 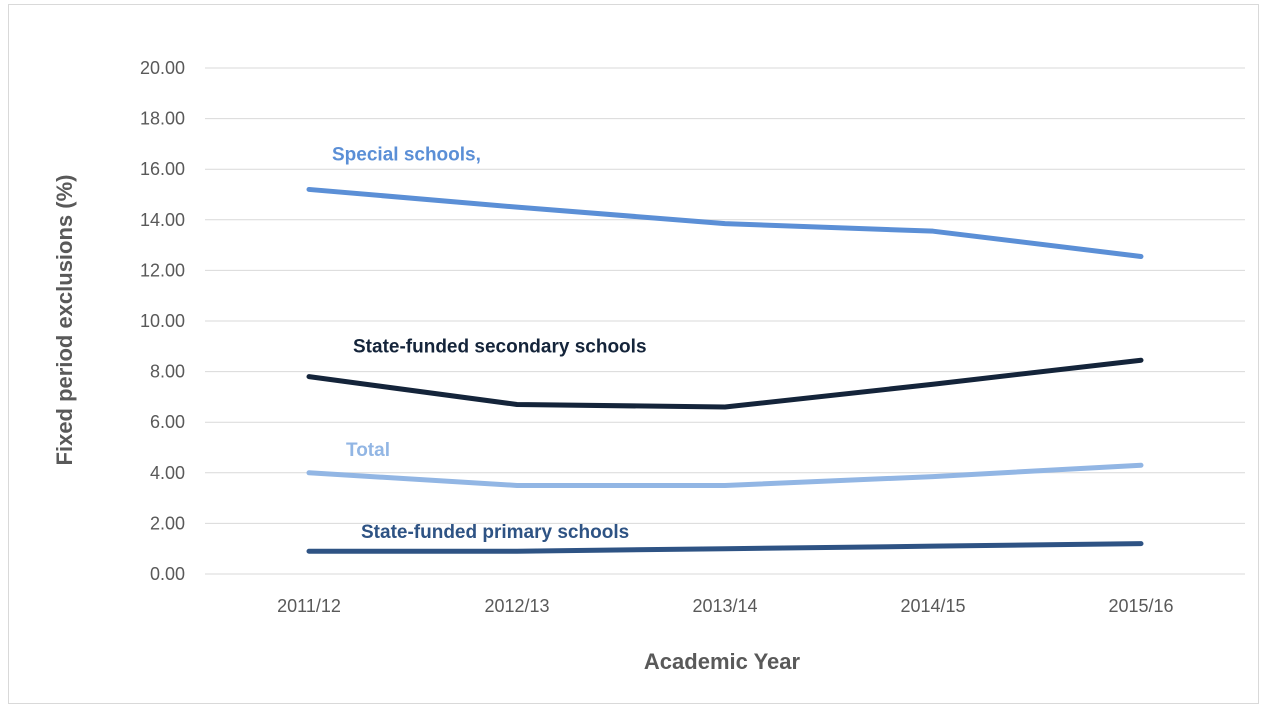 I want to click on series-label: Total, so click(x=368, y=450).